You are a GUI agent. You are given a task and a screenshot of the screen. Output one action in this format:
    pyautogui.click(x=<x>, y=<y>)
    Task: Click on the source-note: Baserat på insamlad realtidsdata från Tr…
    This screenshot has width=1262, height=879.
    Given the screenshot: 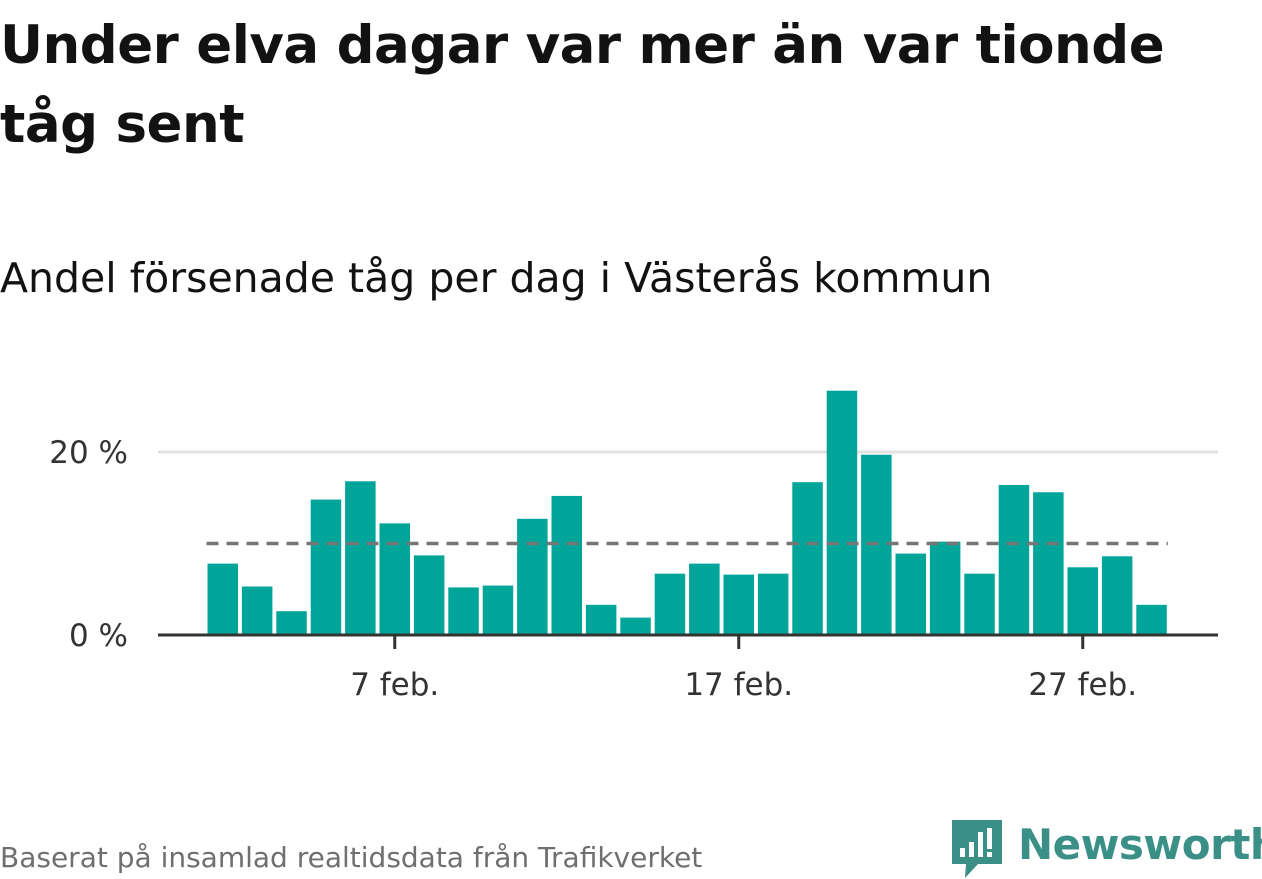 What is the action you would take?
    pyautogui.click(x=351, y=857)
    